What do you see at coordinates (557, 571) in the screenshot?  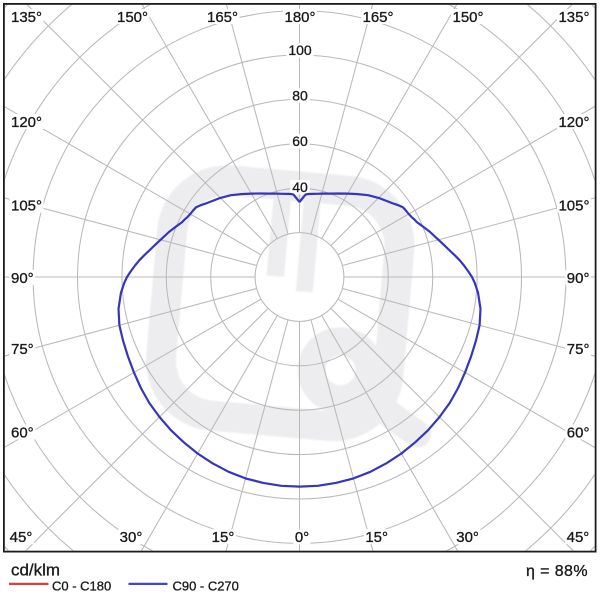 I see `svg-text: η = 88%` at bounding box center [557, 571].